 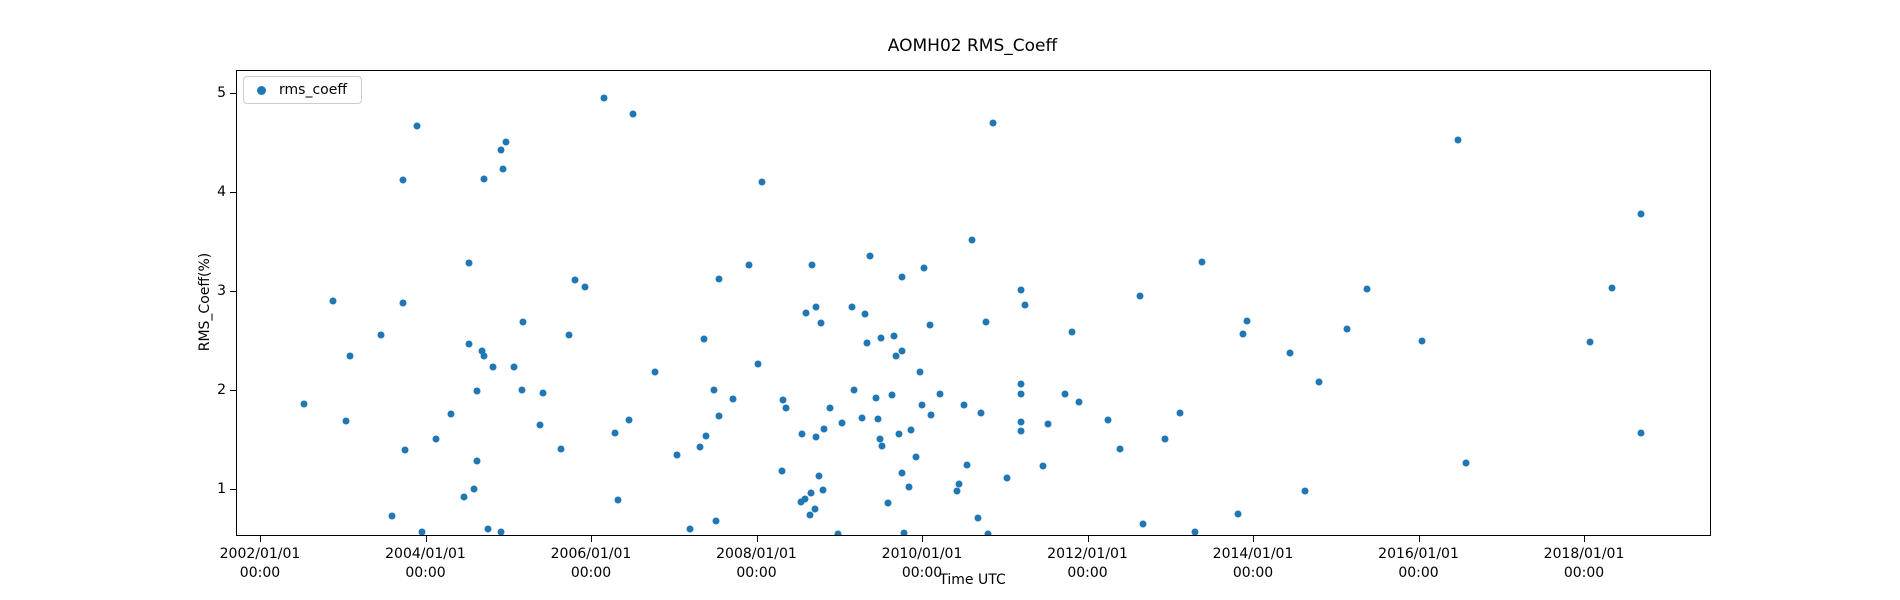 I want to click on legend-marker-icon, so click(x=261, y=90).